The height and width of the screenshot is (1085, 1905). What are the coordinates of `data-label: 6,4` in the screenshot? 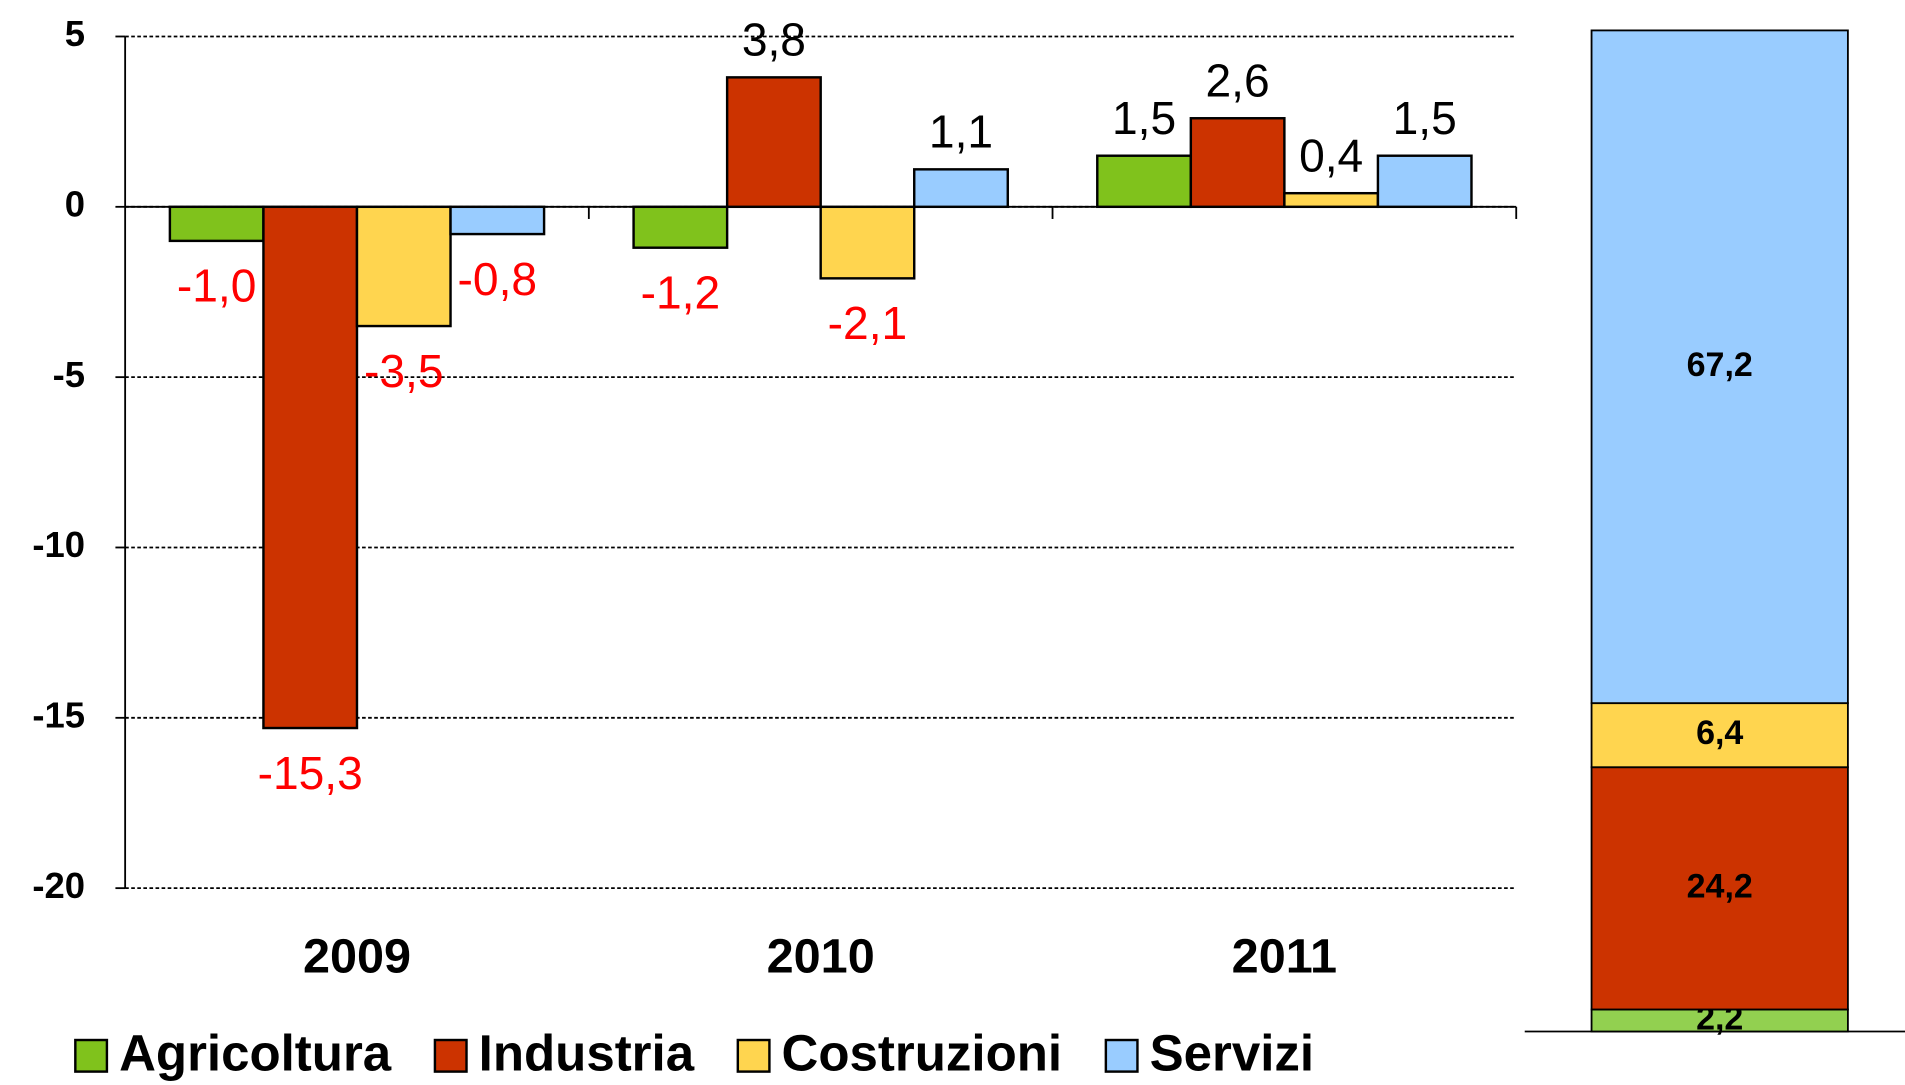 It's located at (1719, 733).